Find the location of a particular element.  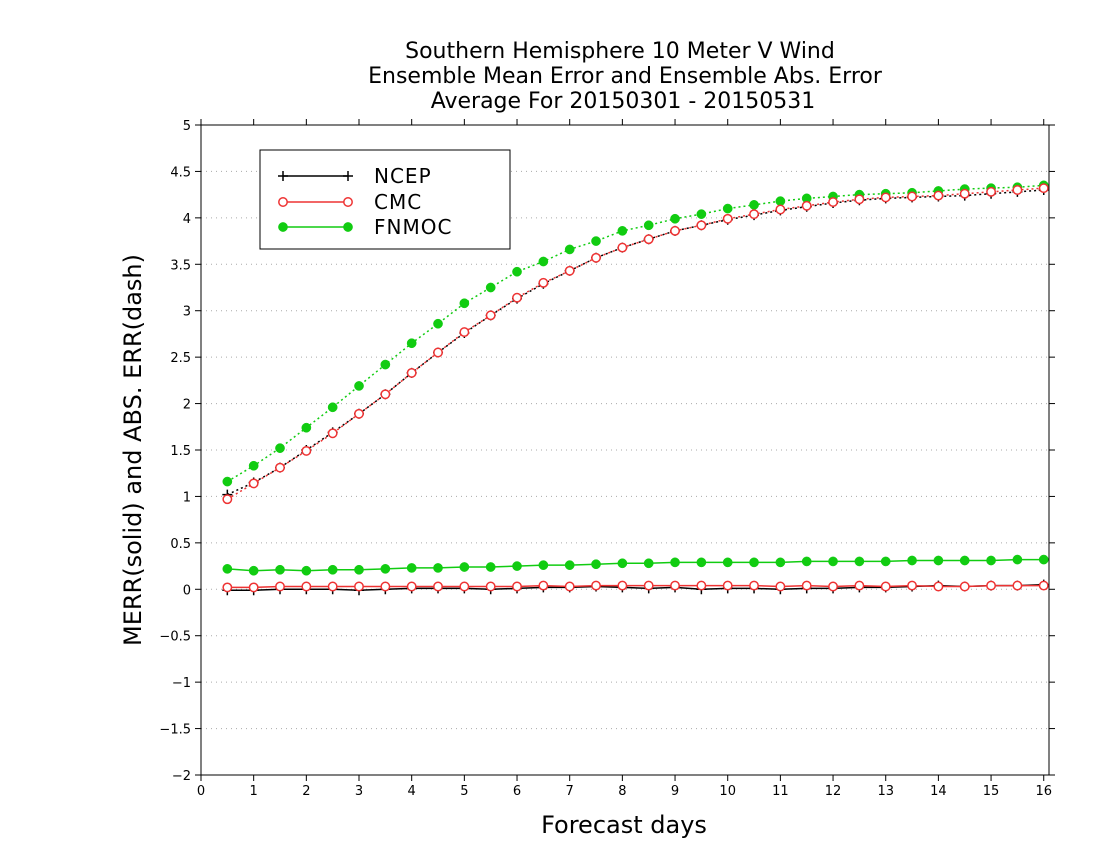

x-tick-label: 4 is located at coordinates (412, 791).